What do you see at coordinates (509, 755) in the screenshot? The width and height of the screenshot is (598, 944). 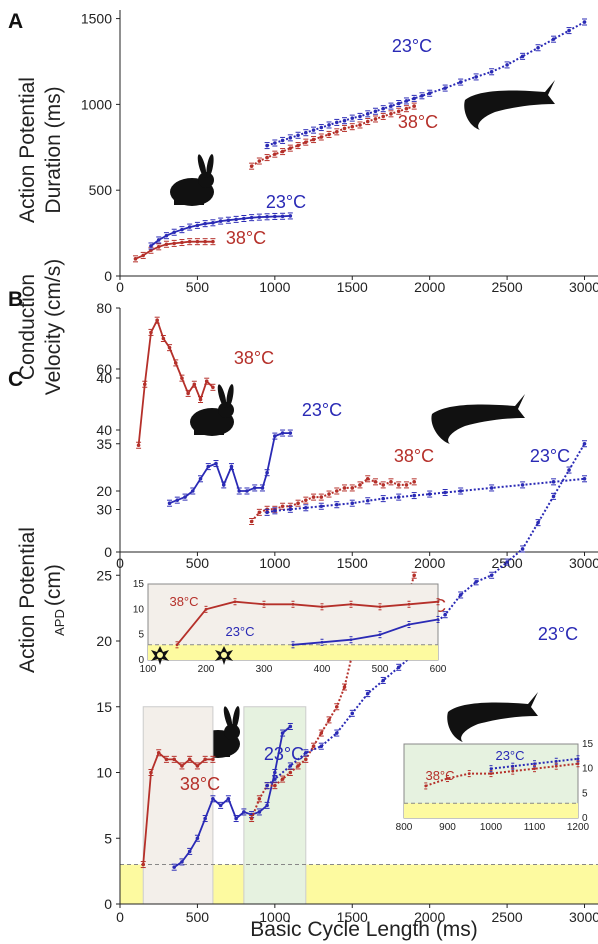 I see `inset-annotation-23c: 23°C` at bounding box center [509, 755].